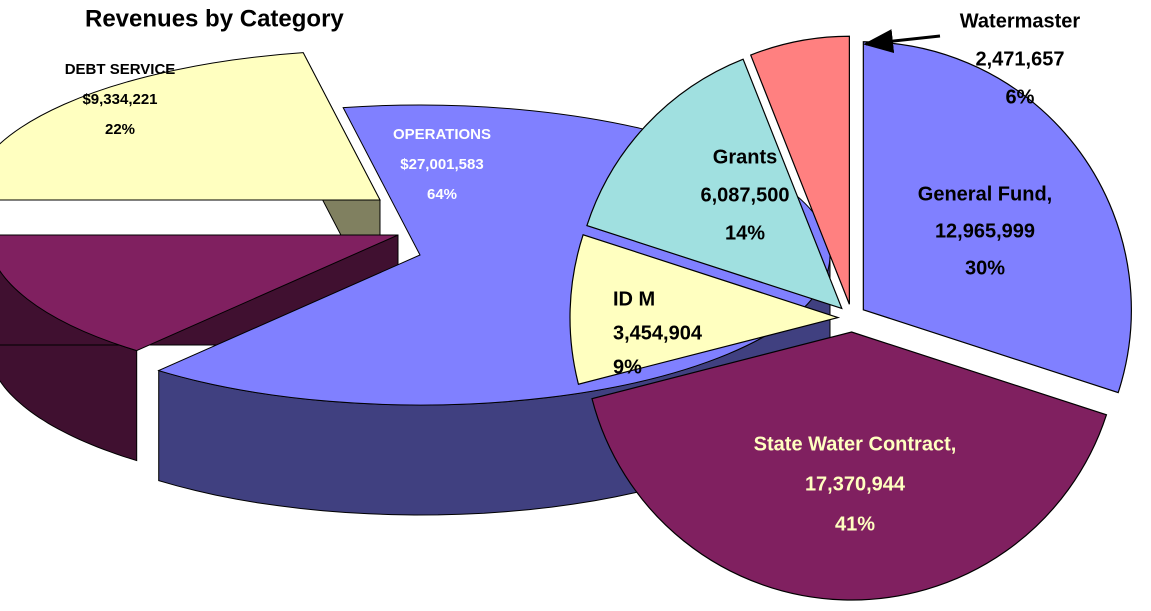  I want to click on slice-label: 22%, so click(120, 129).